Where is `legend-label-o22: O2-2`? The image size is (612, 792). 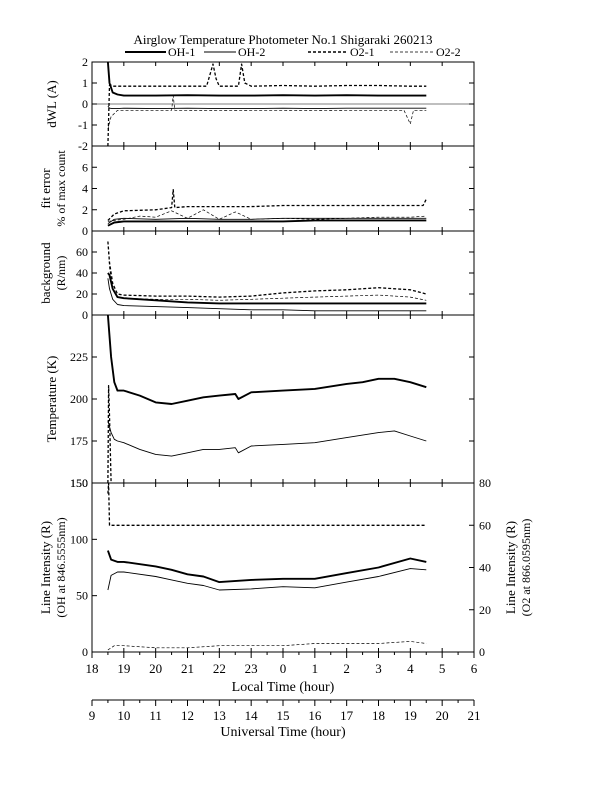
legend-label-o22: O2-2 is located at coordinates (448, 52).